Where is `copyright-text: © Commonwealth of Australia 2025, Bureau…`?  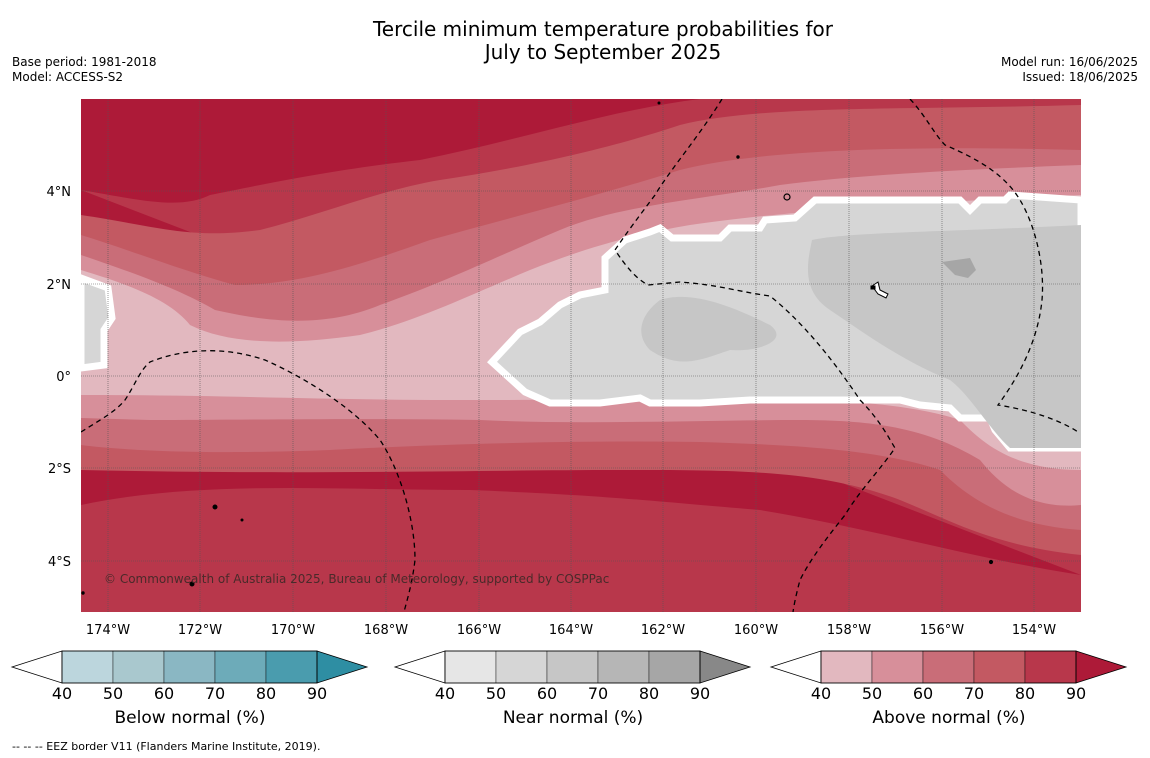
copyright-text: © Commonwealth of Australia 2025, Bureau… is located at coordinates (356, 579).